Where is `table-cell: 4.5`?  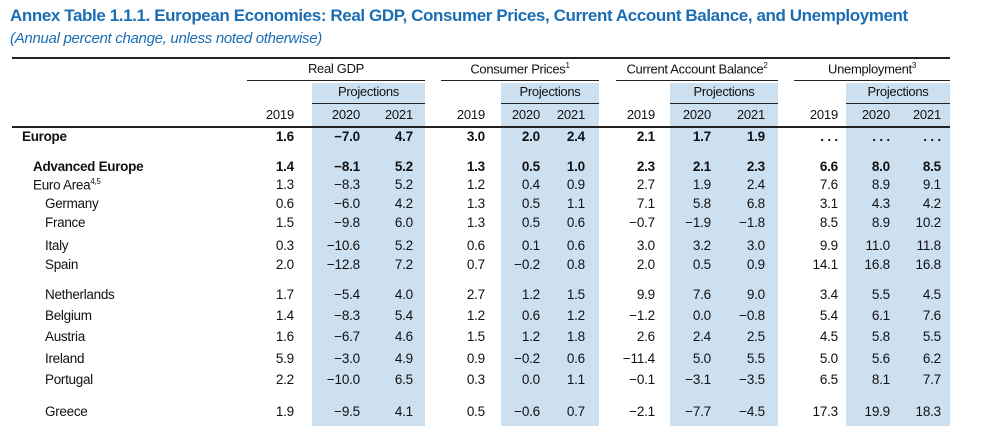 table-cell: 4.5 is located at coordinates (931, 294).